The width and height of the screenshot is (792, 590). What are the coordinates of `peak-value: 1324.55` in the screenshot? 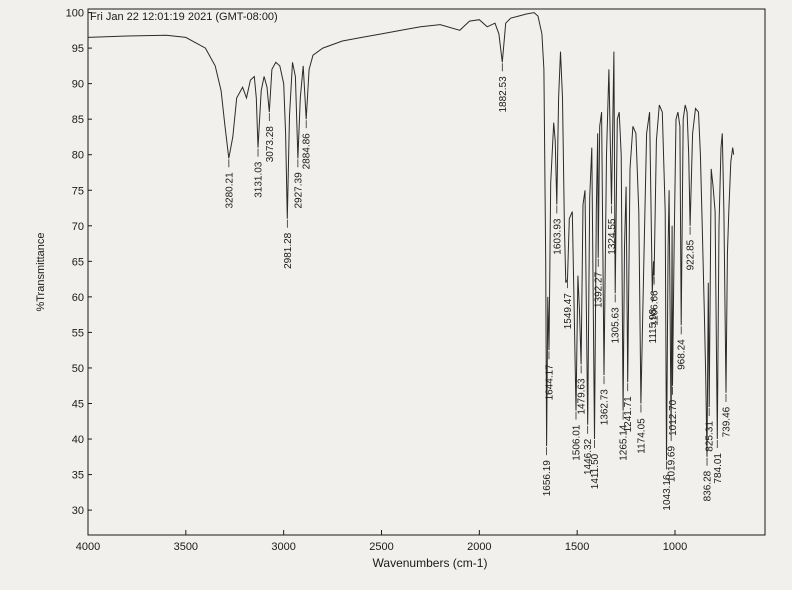 It's located at (612, 236).